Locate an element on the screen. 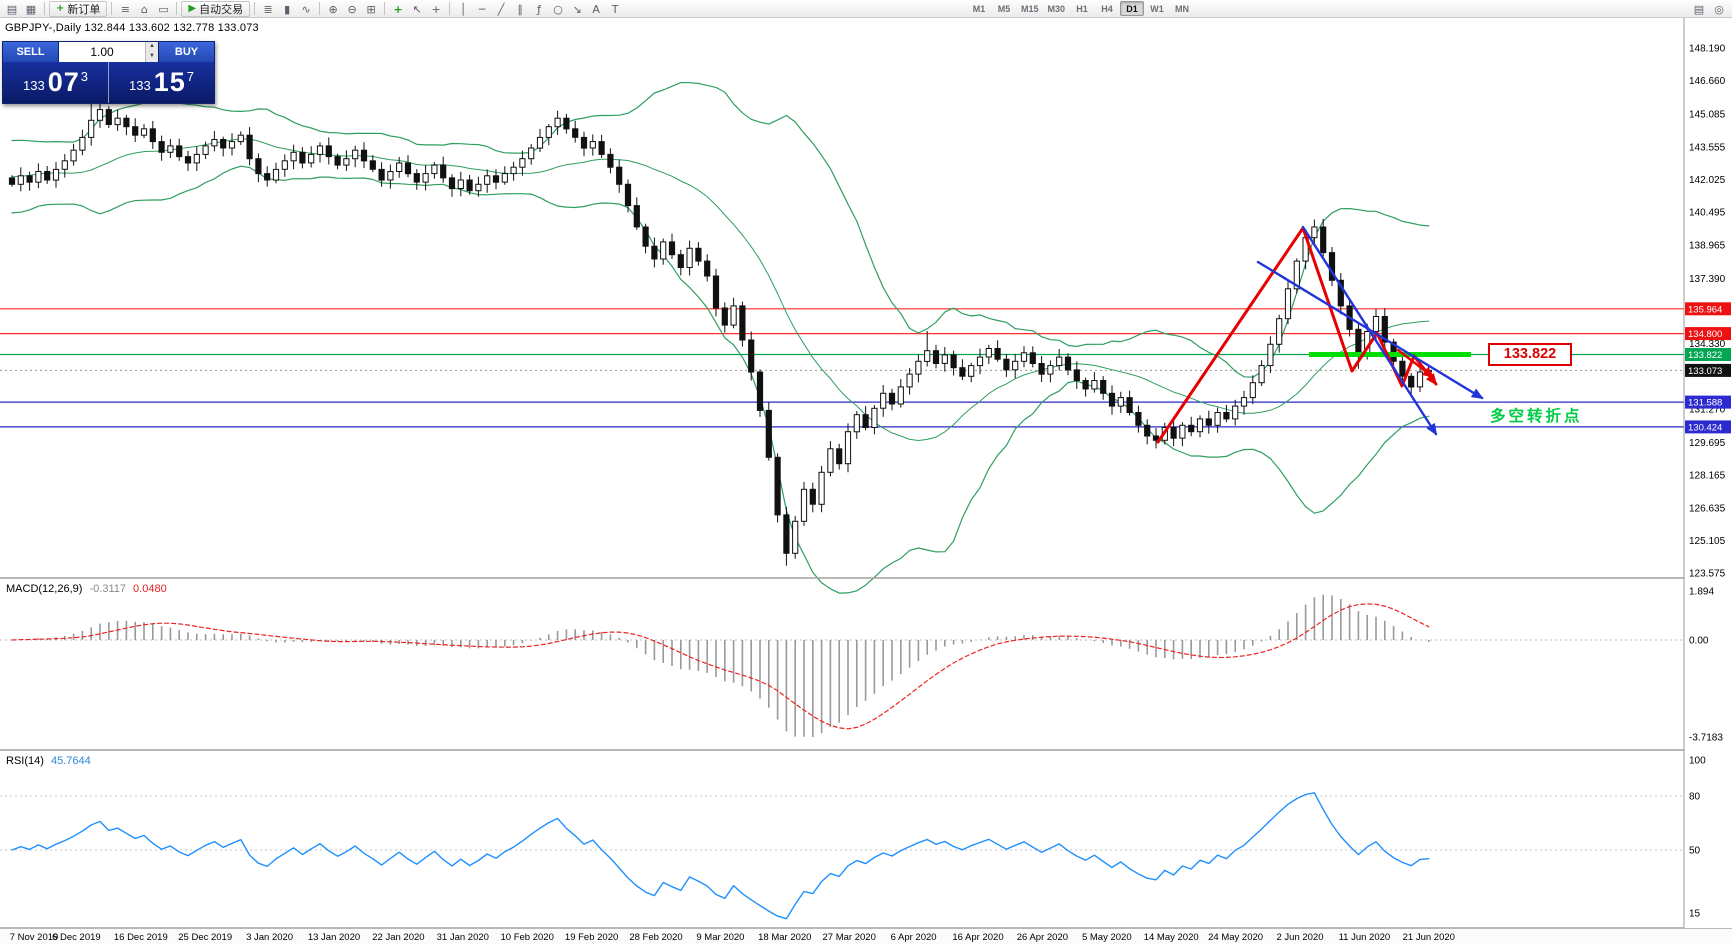  svg-text: 134.330 is located at coordinates (1707, 344).